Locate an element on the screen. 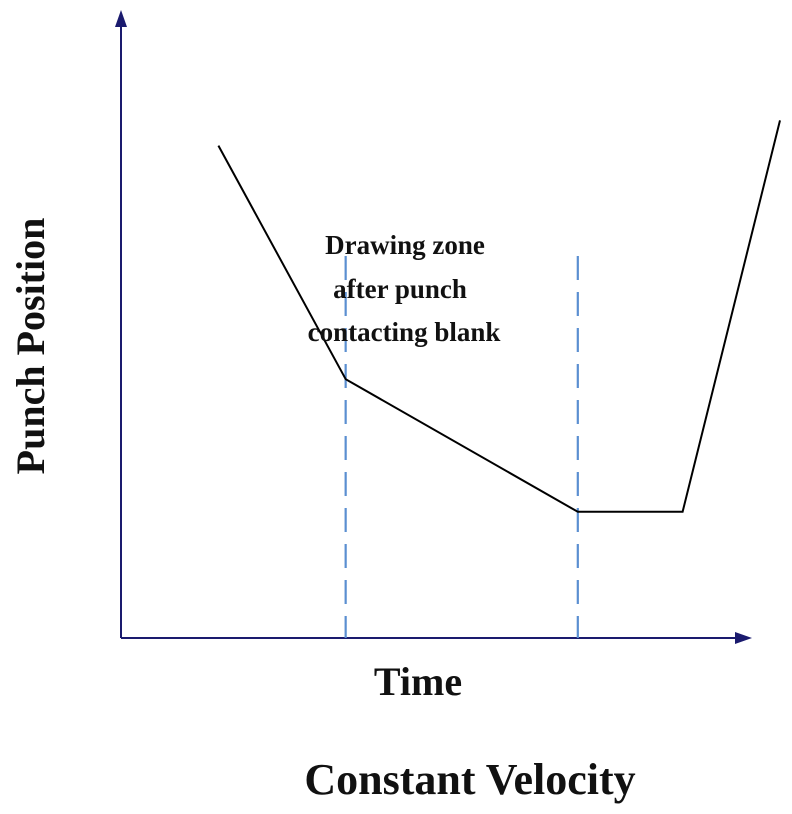 The width and height of the screenshot is (792, 814). y-axis-label: Punch Position is located at coordinates (30, 346).